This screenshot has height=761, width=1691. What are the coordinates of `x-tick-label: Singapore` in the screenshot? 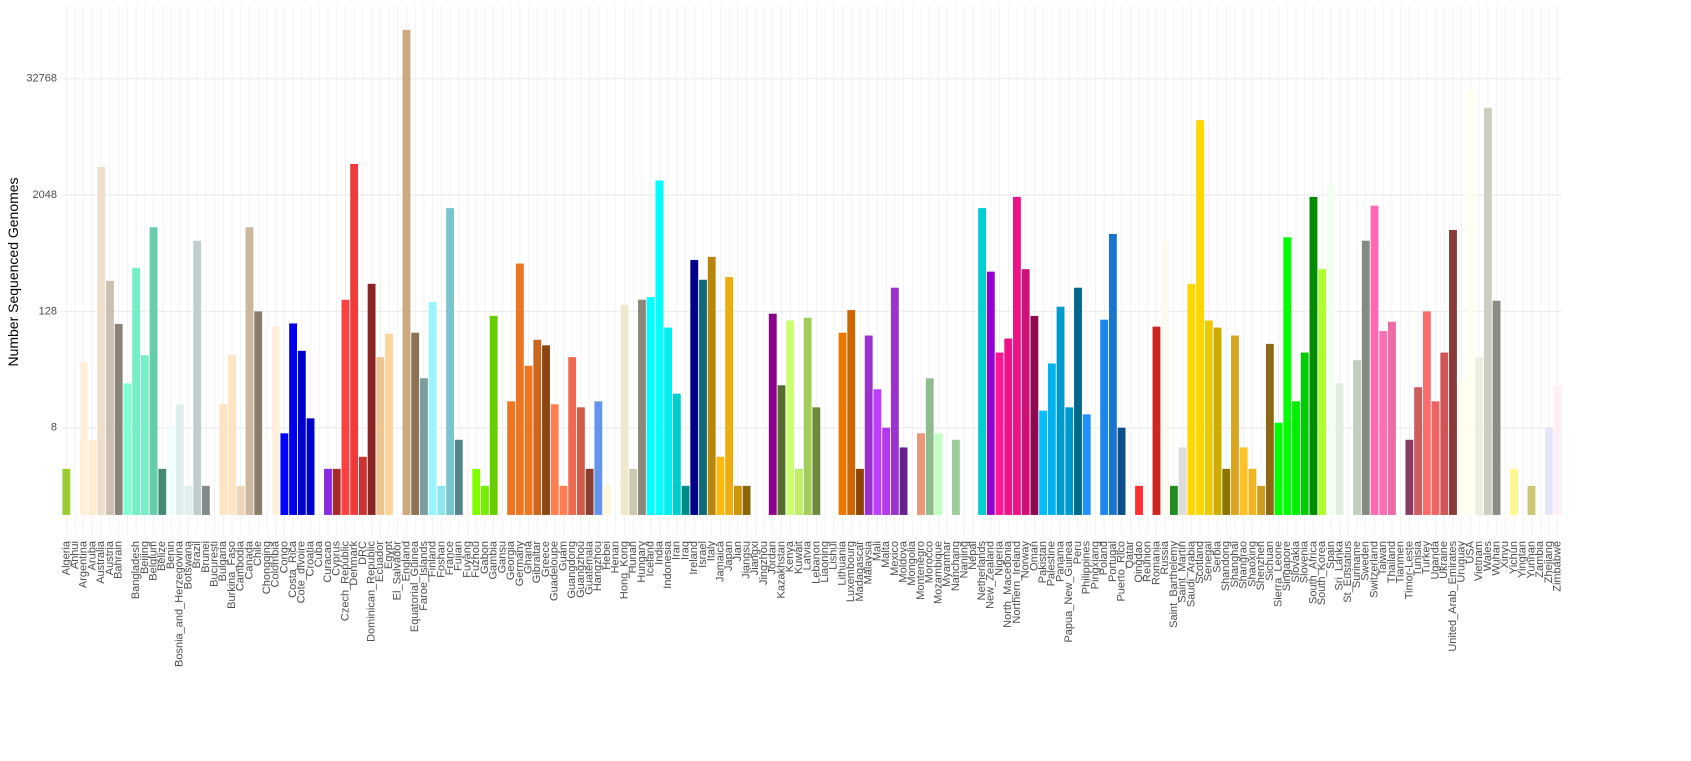 It's located at (1287, 566).